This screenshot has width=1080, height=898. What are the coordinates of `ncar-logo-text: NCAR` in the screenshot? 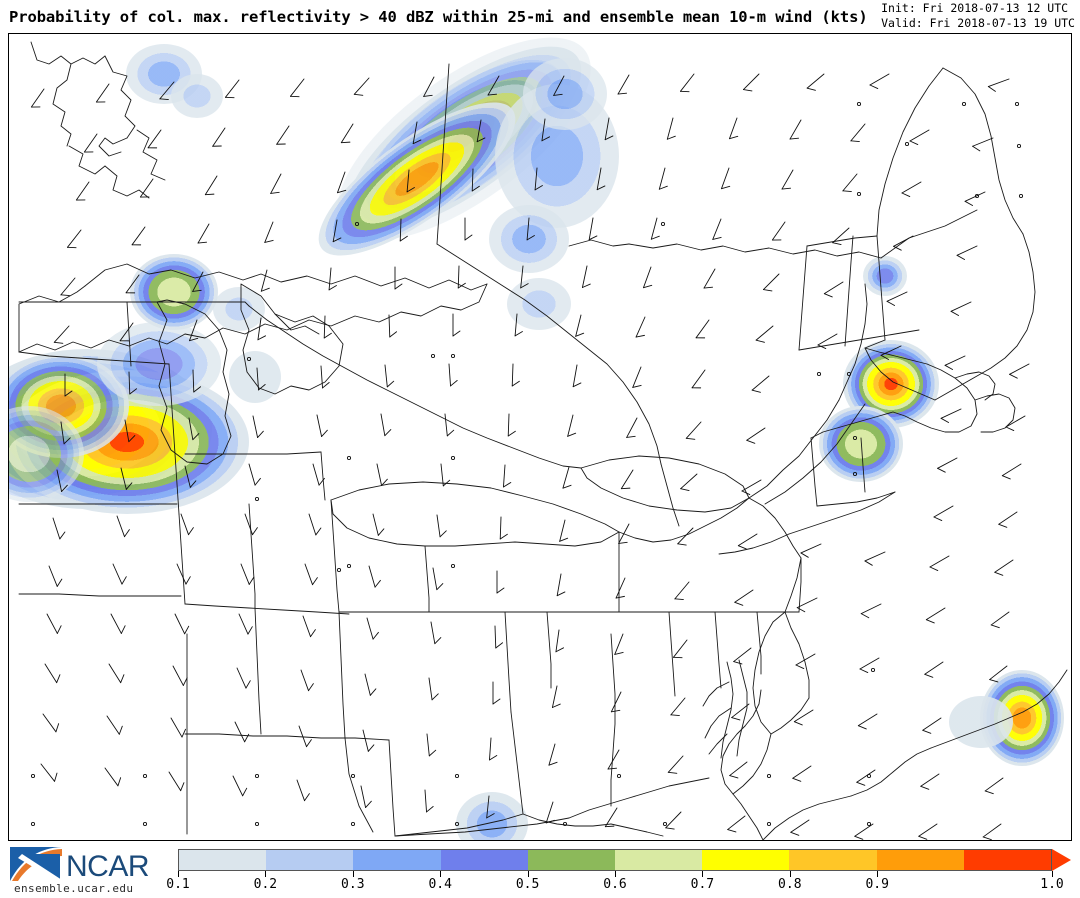 It's located at (107, 866).